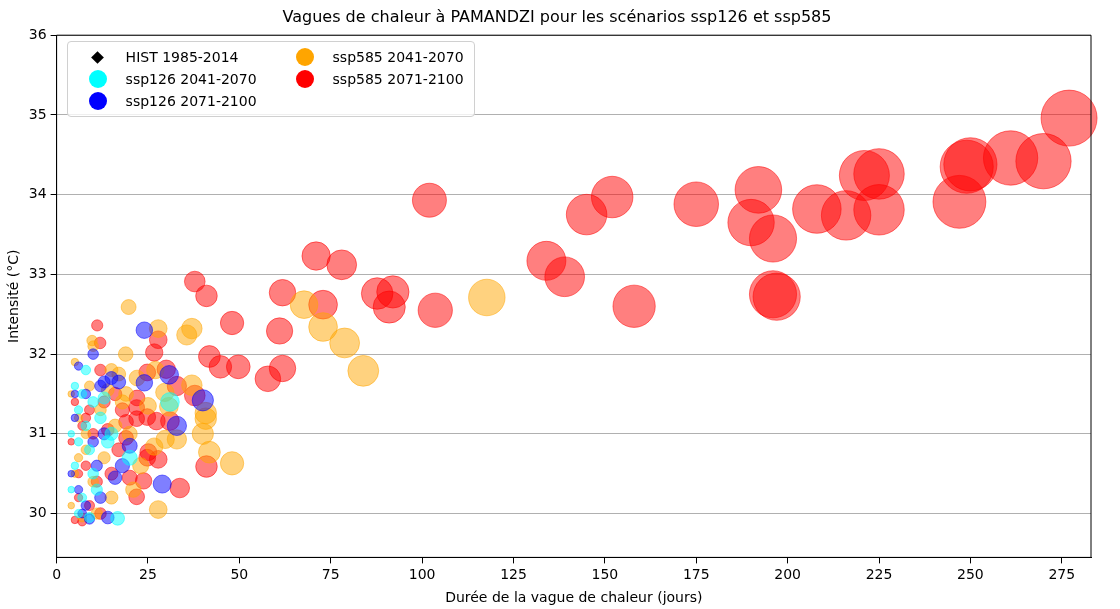 Image resolution: width=1120 pixels, height=609 pixels. What do you see at coordinates (696, 574) in the screenshot?
I see `x-tick-label: 175` at bounding box center [696, 574].